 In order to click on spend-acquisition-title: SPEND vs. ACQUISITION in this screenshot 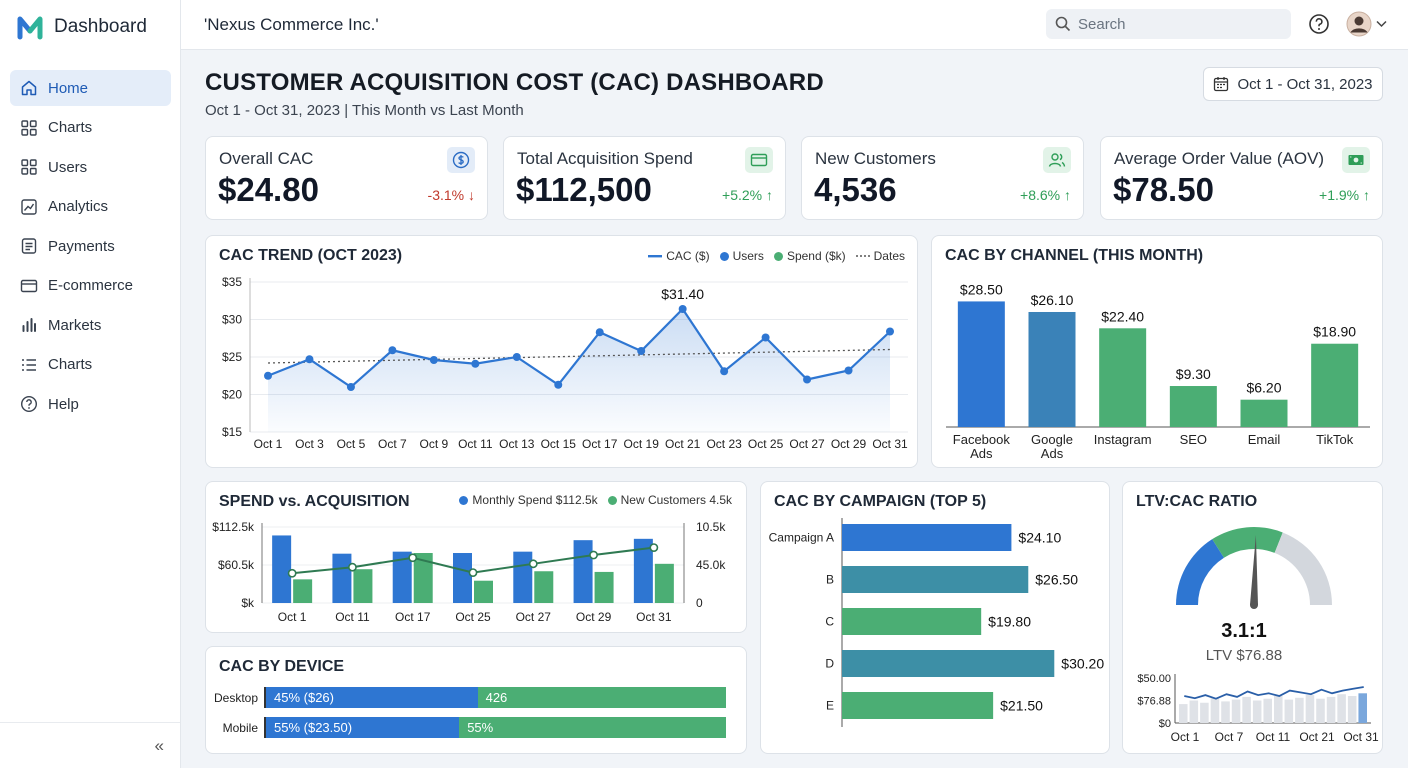, I will do `click(314, 501)`.